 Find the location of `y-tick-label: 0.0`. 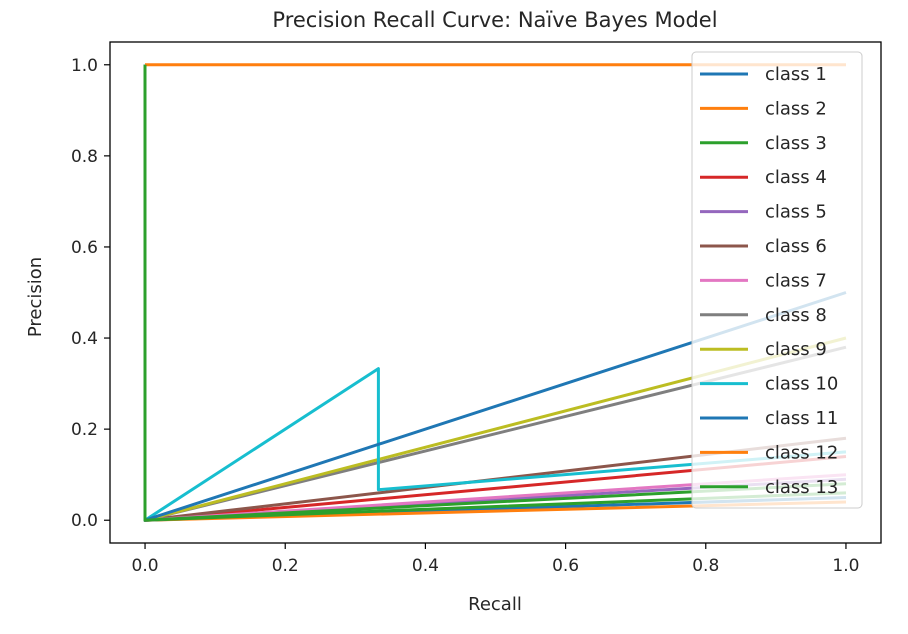

y-tick-label: 0.0 is located at coordinates (84, 521).